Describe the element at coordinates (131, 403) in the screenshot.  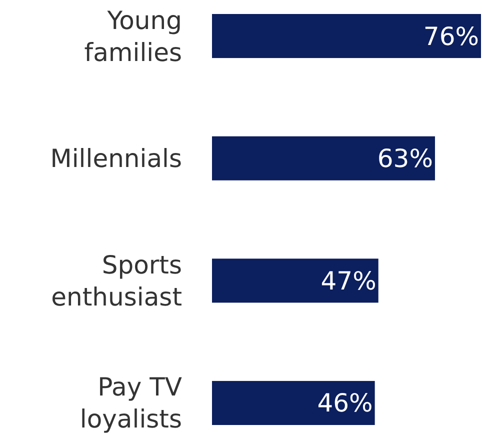
I see `y-tick-label: Pay TV loyalists` at that location.